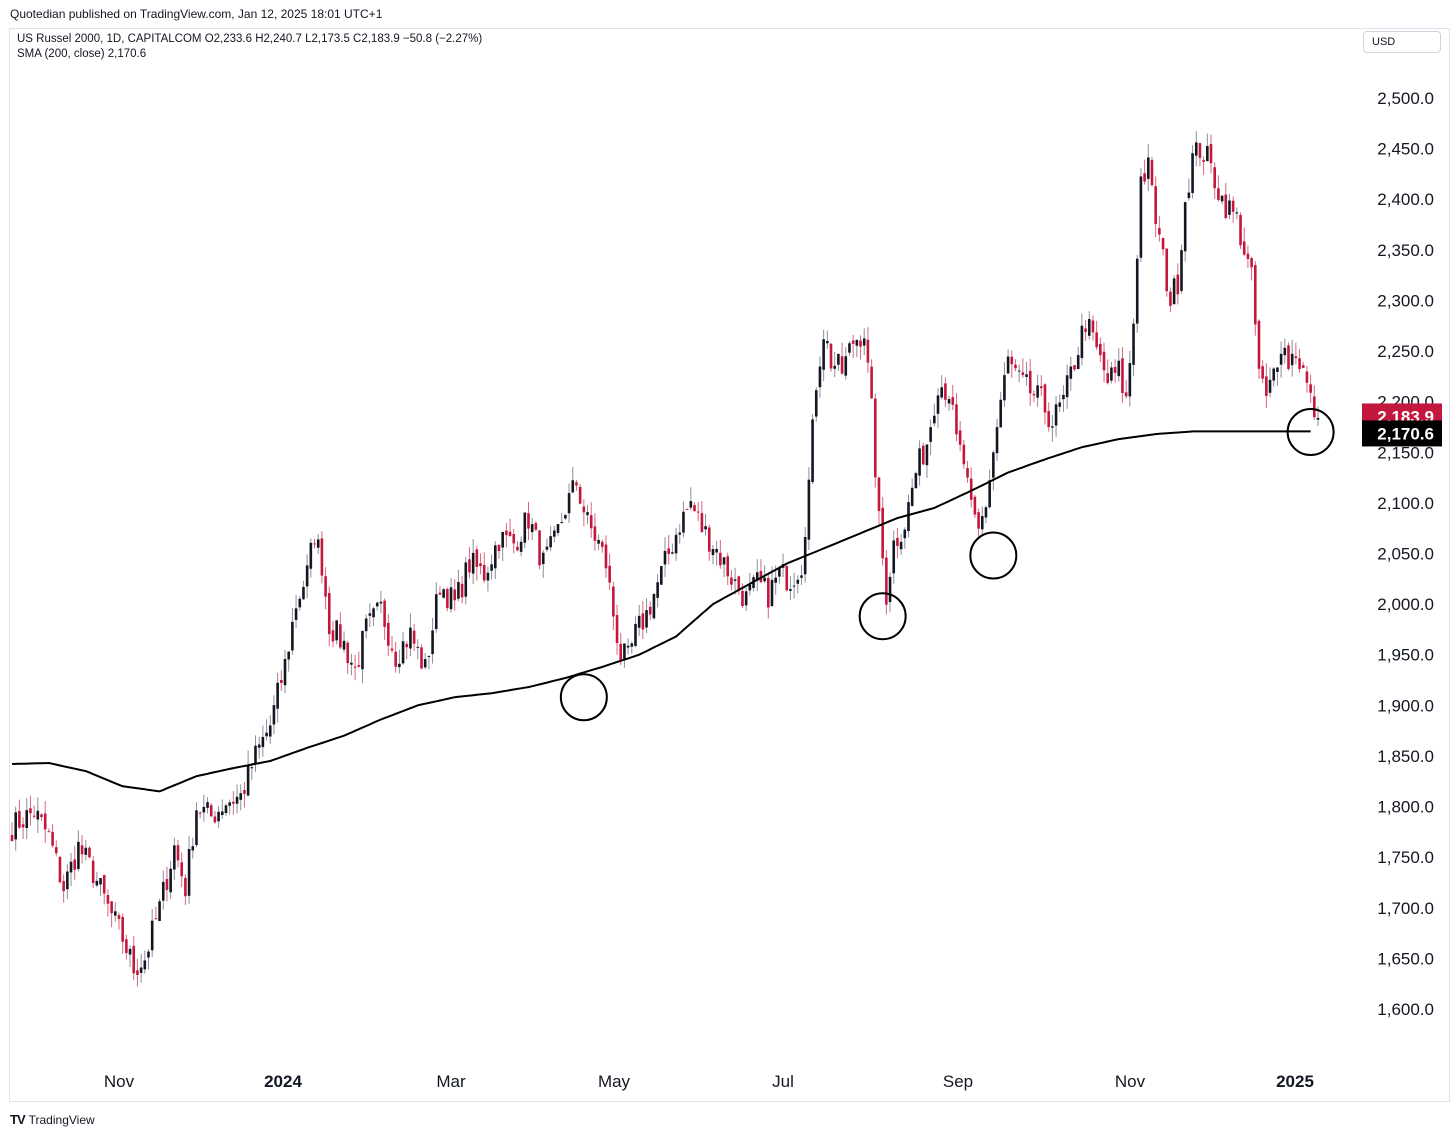 The image size is (1456, 1136). Describe the element at coordinates (1405, 433) in the screenshot. I see `sma-value-tag: 2,170.6` at that location.